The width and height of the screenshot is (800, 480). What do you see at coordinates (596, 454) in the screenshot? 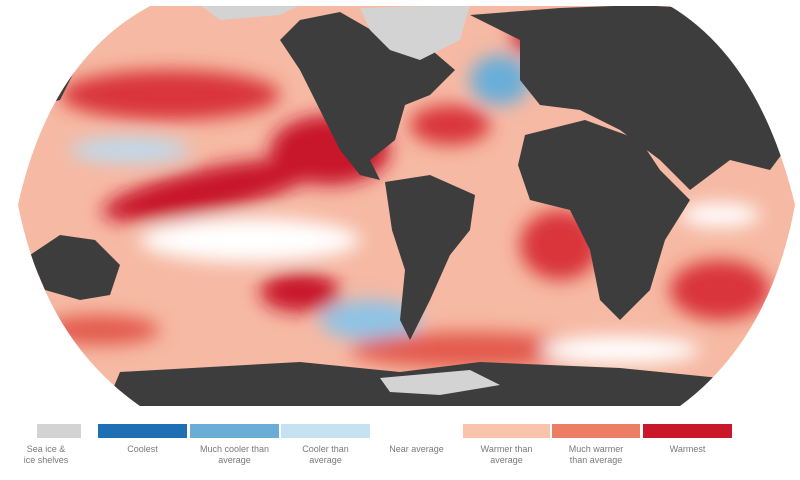
I see `legend-label: Much warmer than average` at bounding box center [596, 454].